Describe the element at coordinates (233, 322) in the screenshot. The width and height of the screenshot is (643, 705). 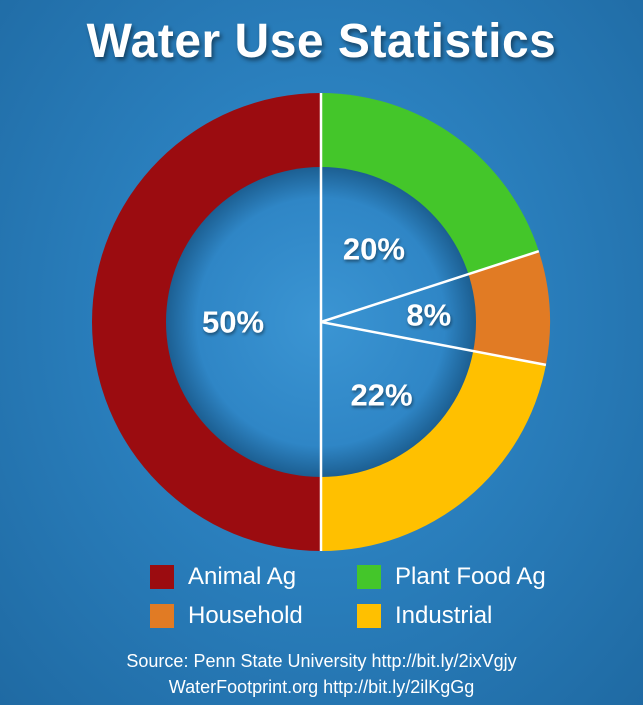
I see `data-label-animal-ag: 50%` at that location.